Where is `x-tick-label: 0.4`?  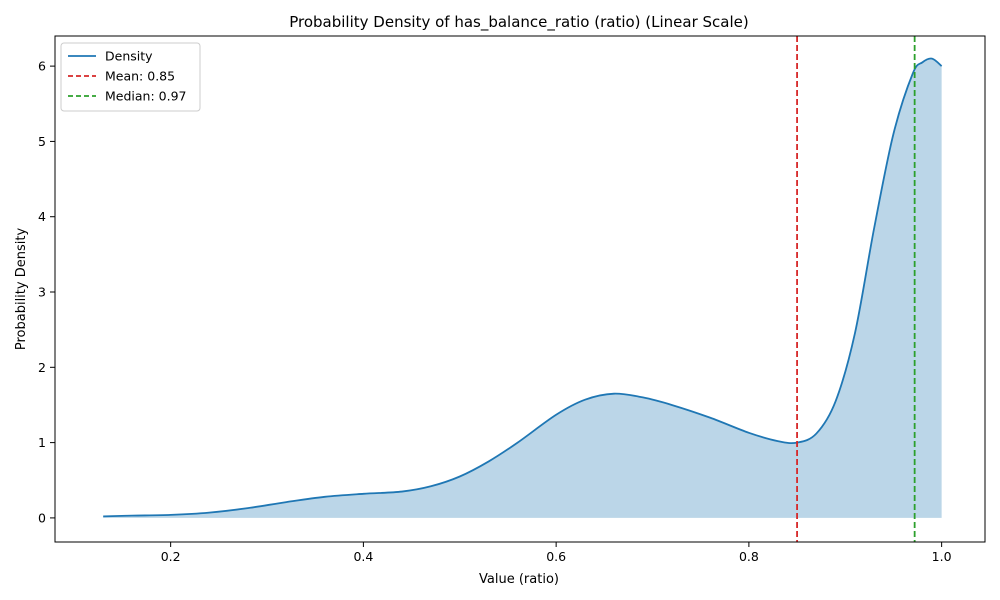
x-tick-label: 0.4 is located at coordinates (363, 556).